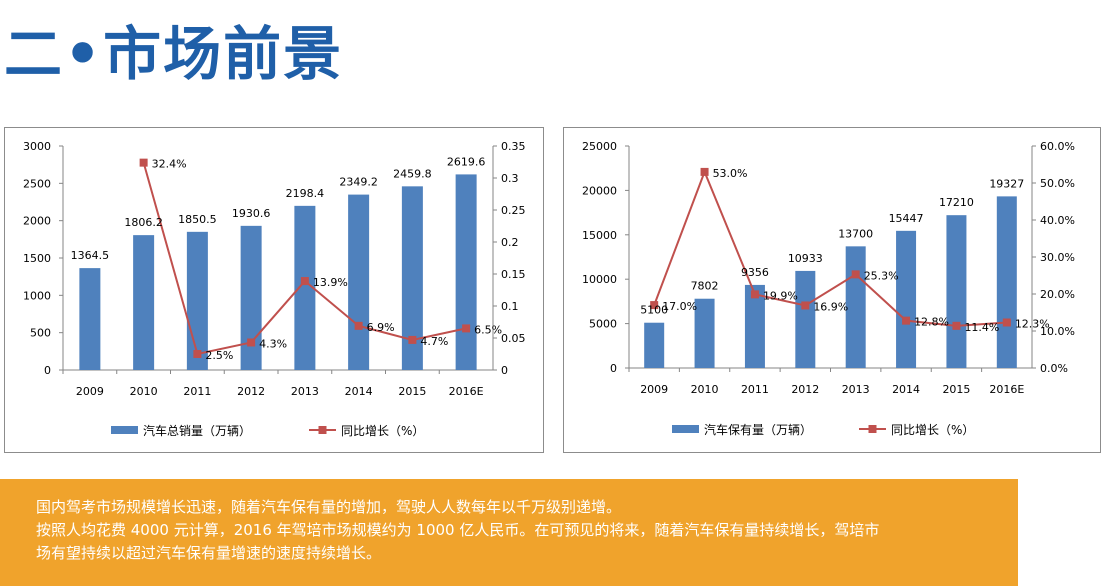  What do you see at coordinates (466, 161) in the screenshot?
I see `bar-data-label: 2619.6` at bounding box center [466, 161].